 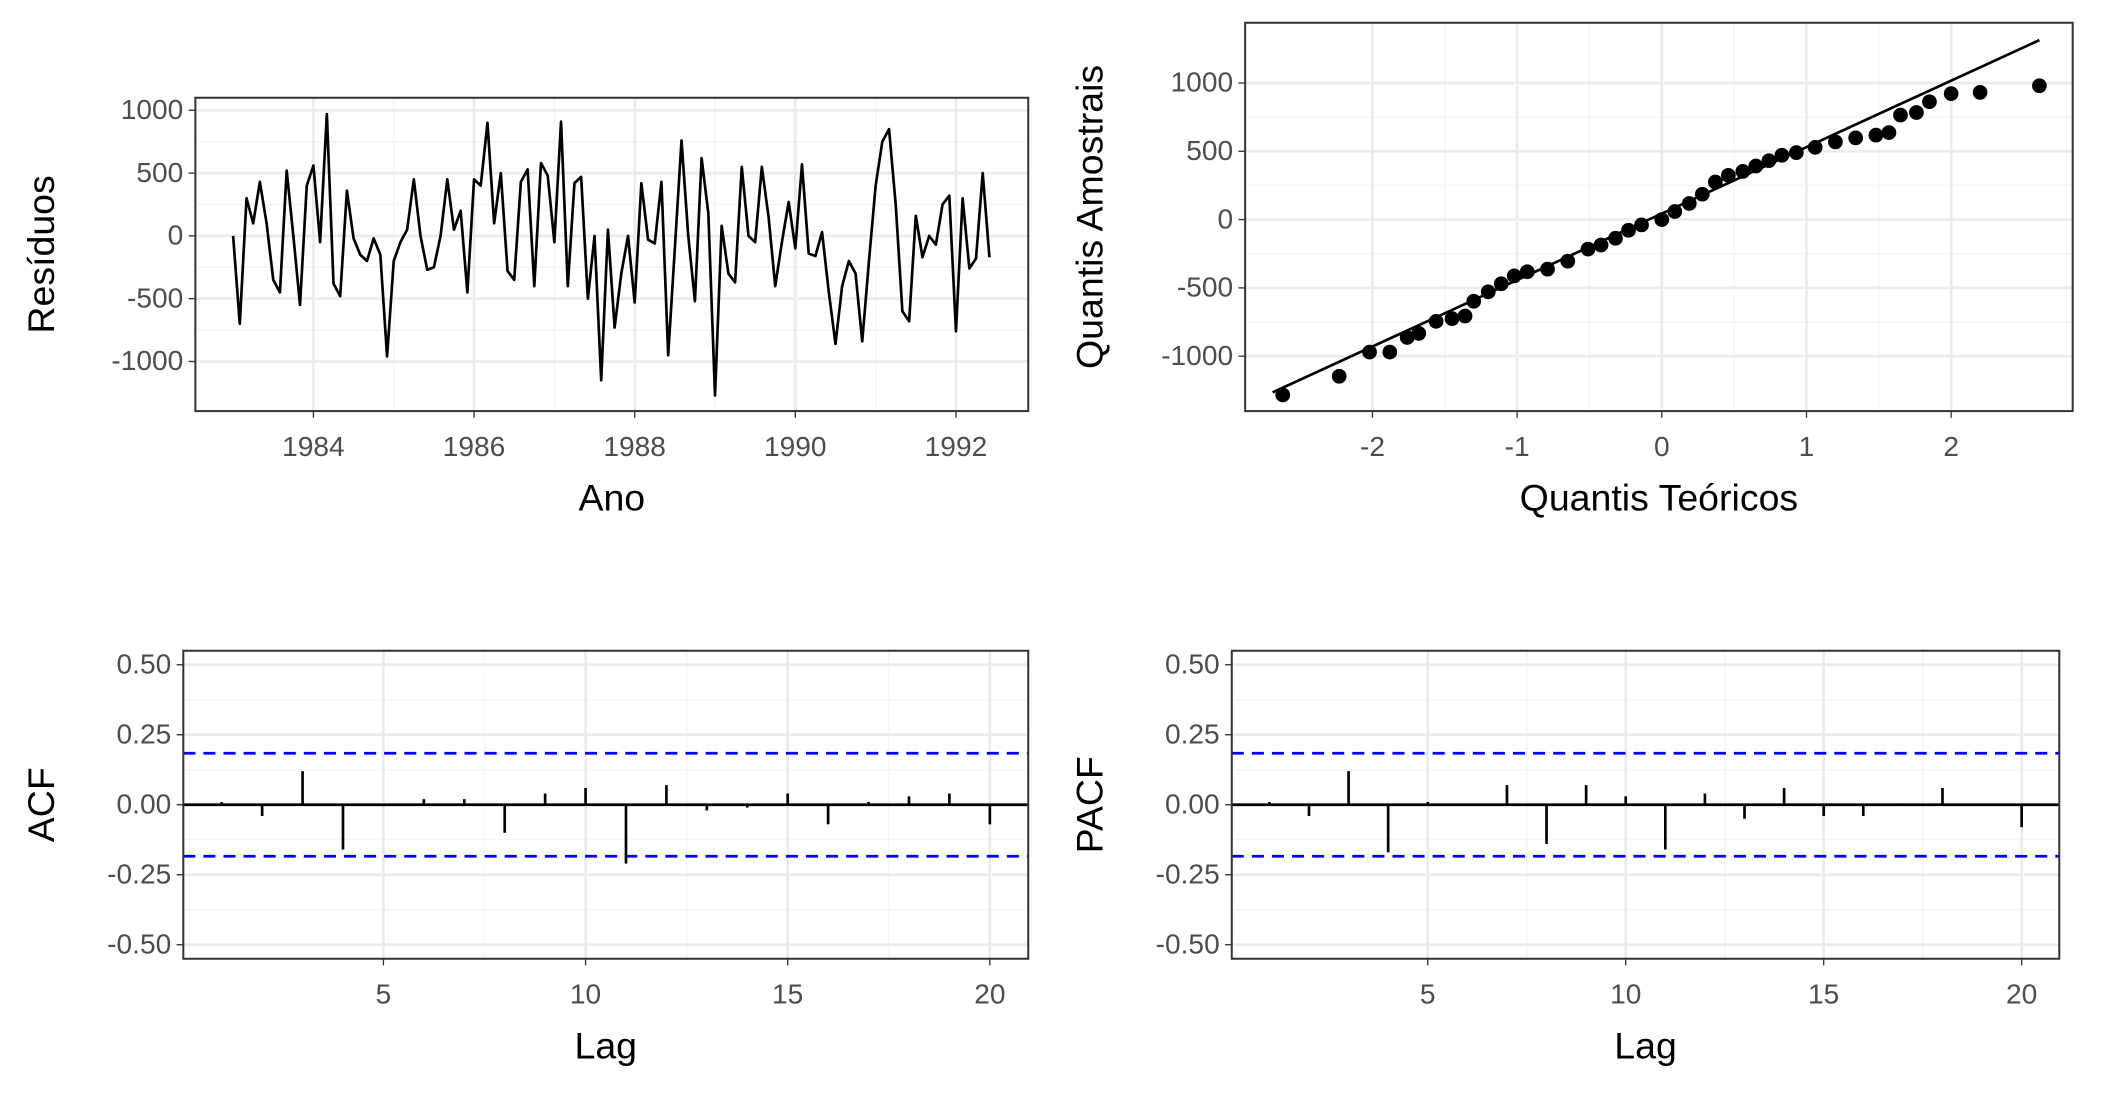 What do you see at coordinates (611, 498) in the screenshot?
I see `x-axis-title: Ano` at bounding box center [611, 498].